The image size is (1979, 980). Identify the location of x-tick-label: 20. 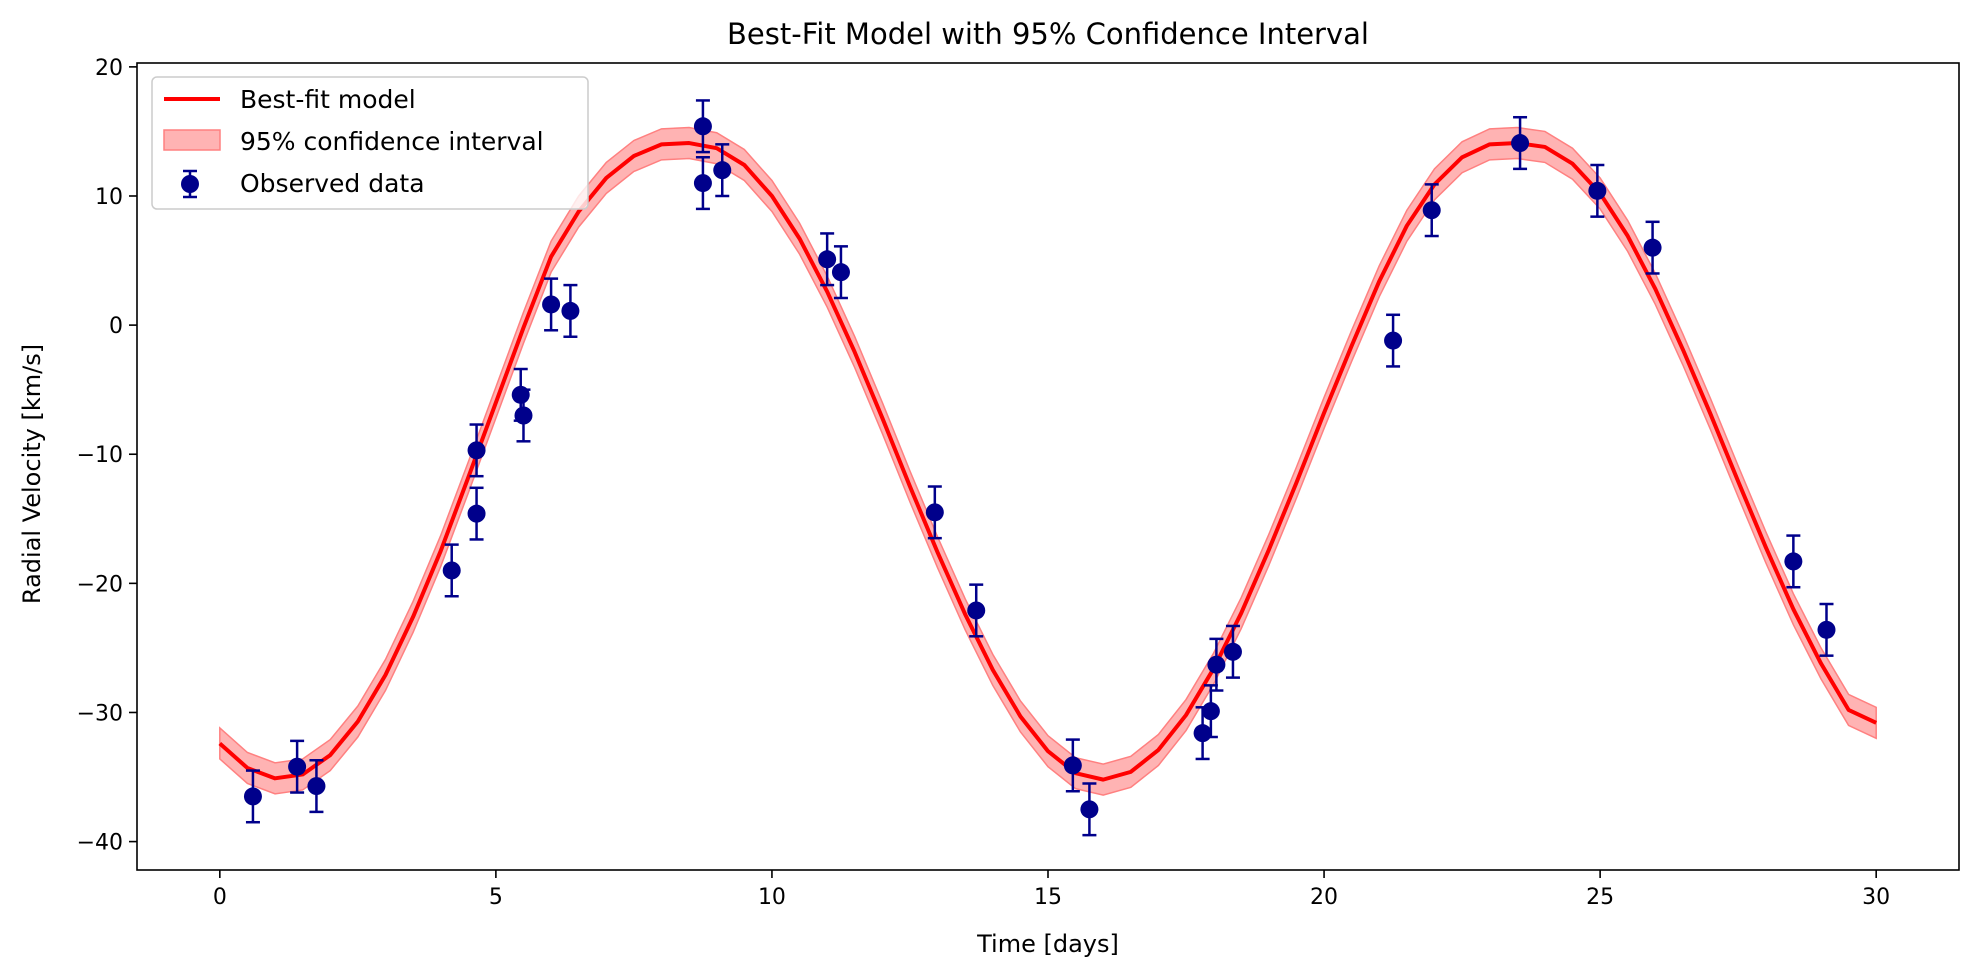
(1324, 897).